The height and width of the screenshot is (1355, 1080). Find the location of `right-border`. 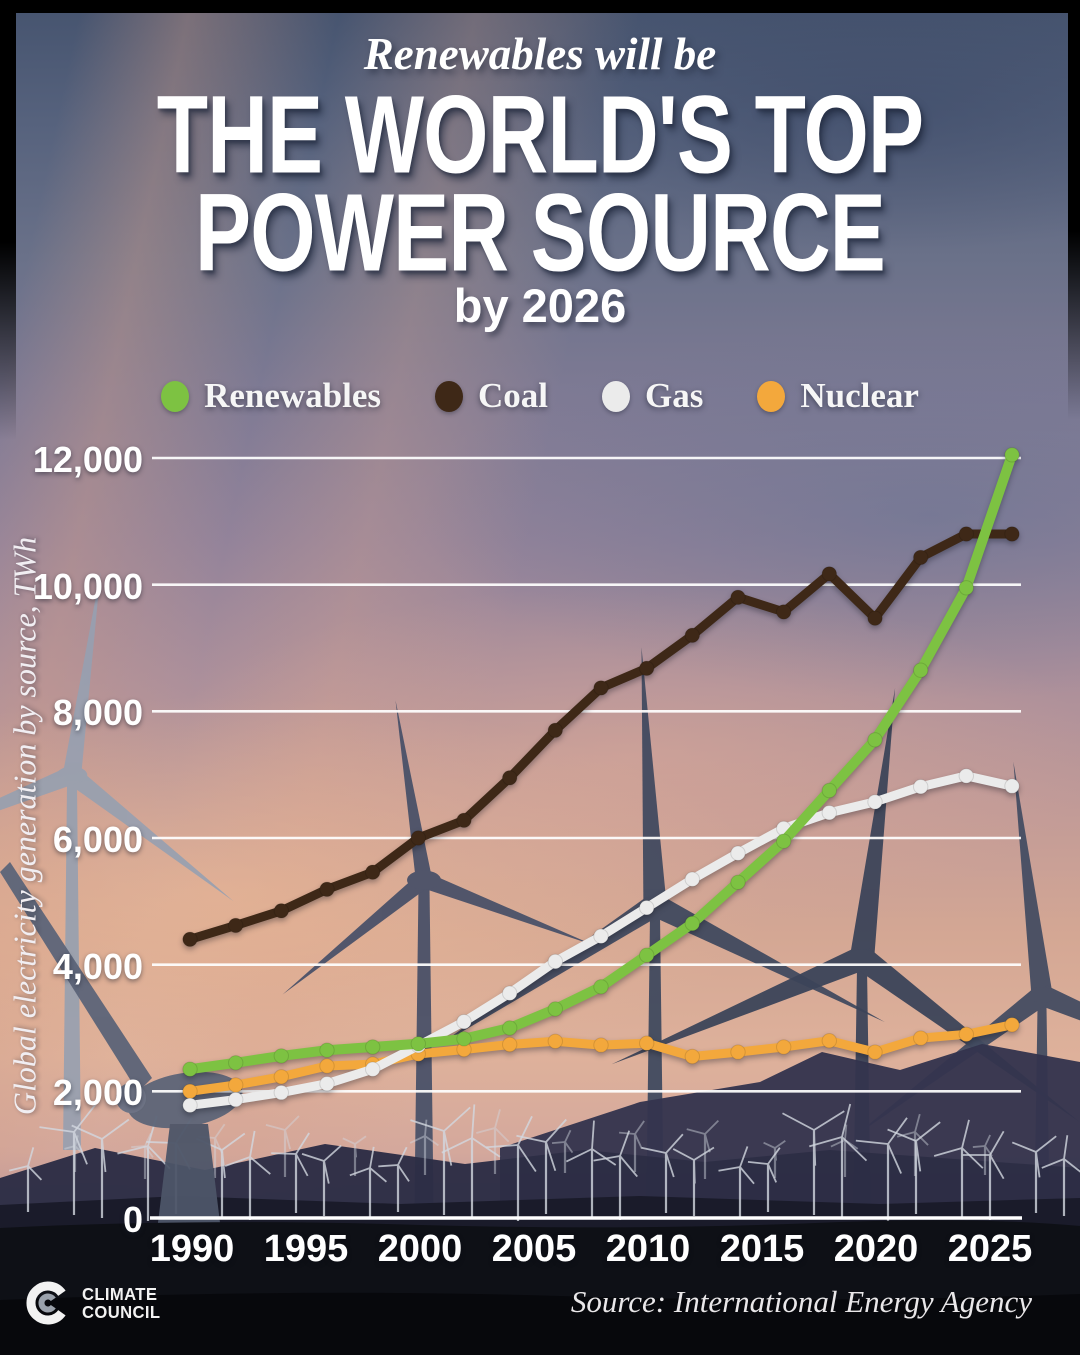

right-border is located at coordinates (1074, 210).